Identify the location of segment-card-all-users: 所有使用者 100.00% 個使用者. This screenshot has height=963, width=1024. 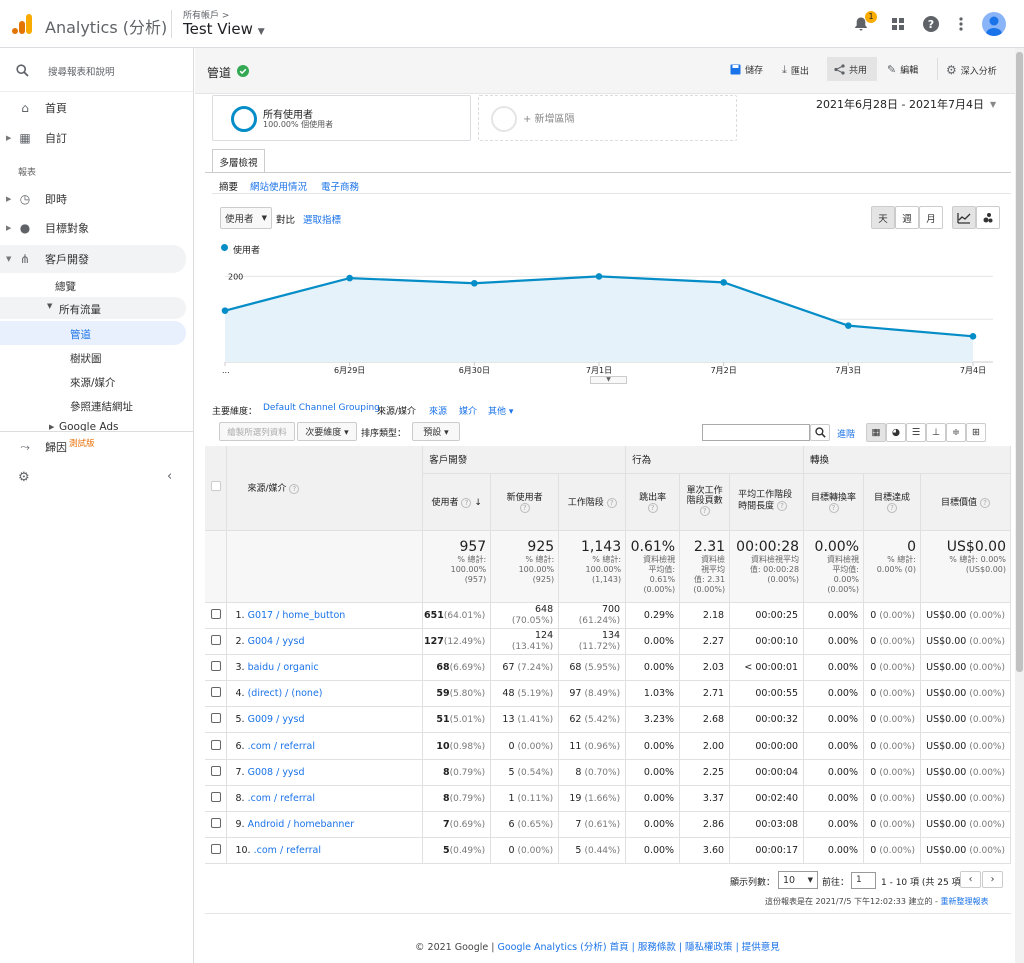
(341, 118).